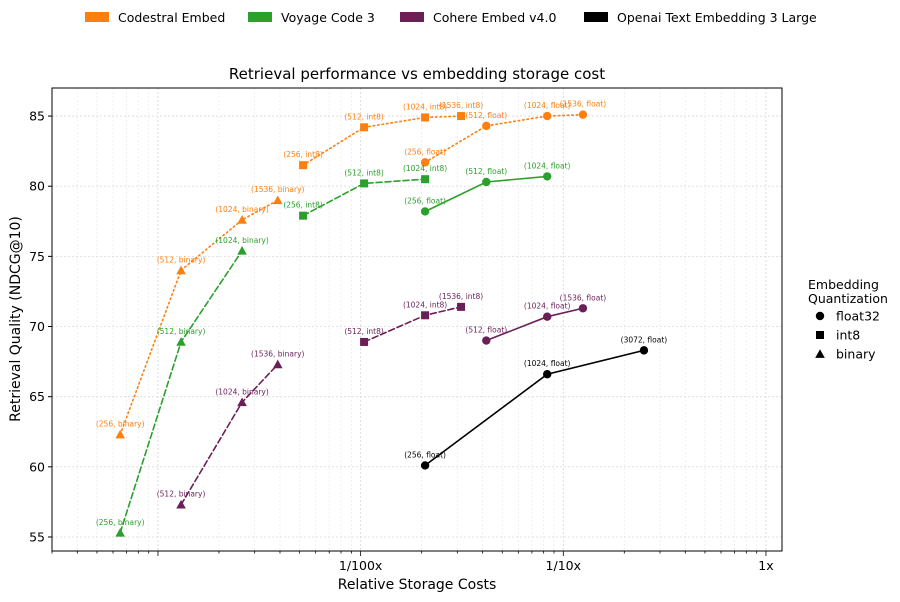  I want to click on data-label: (256, int8), so click(303, 154).